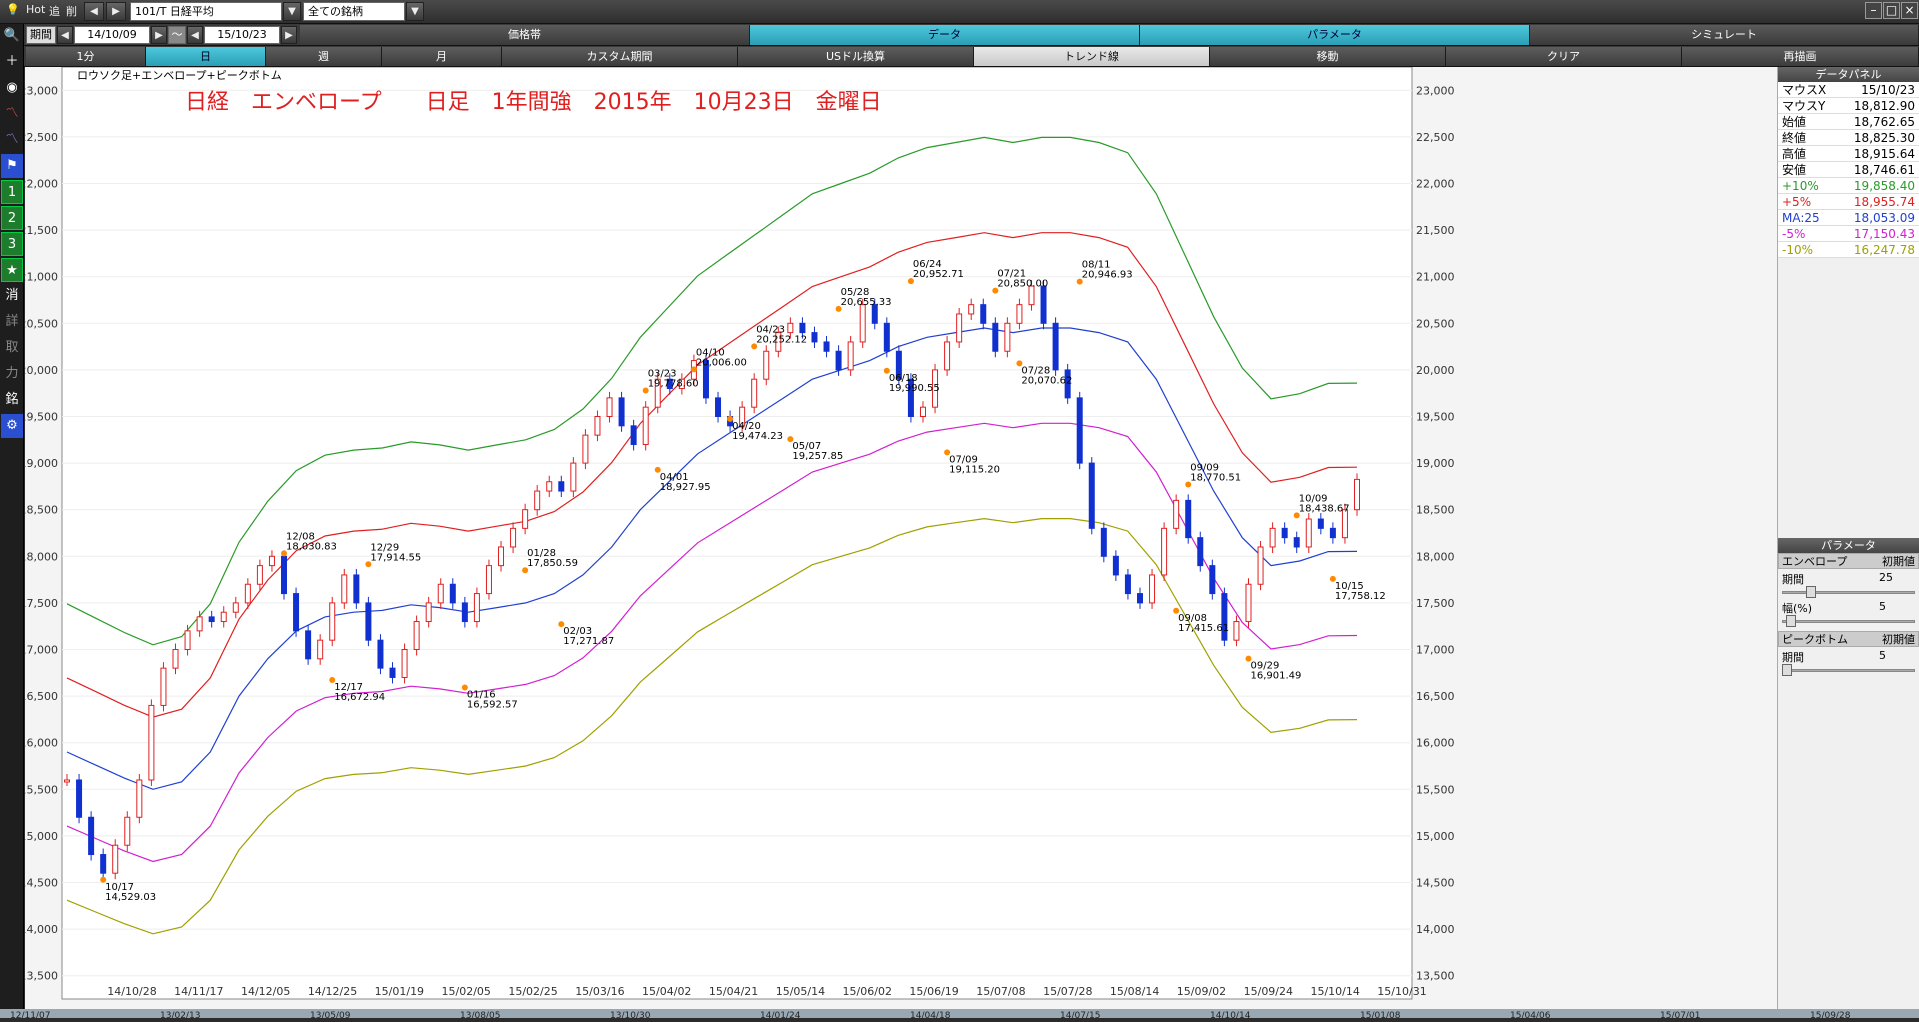 This screenshot has height=1022, width=1919. I want to click on preset-3-button: 3, so click(12, 244).